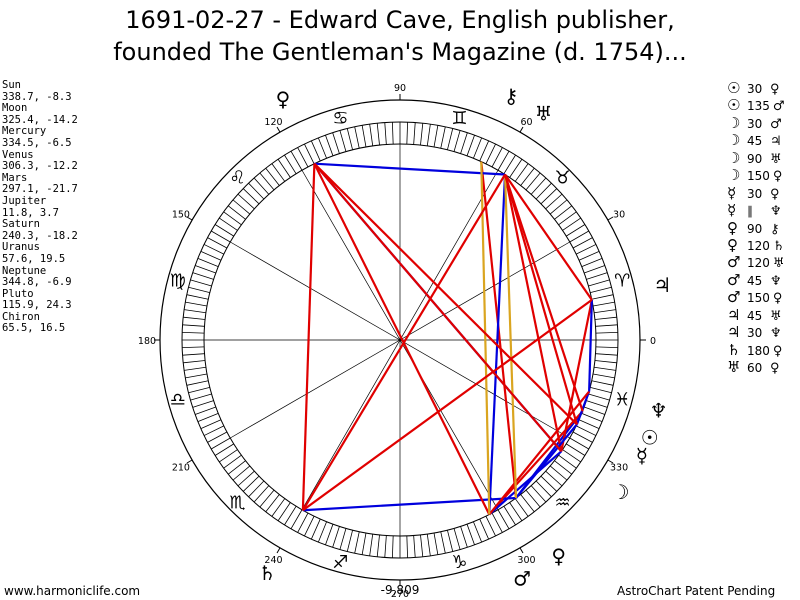  What do you see at coordinates (563, 503) in the screenshot?
I see `aquarius-icon: ♒` at bounding box center [563, 503].